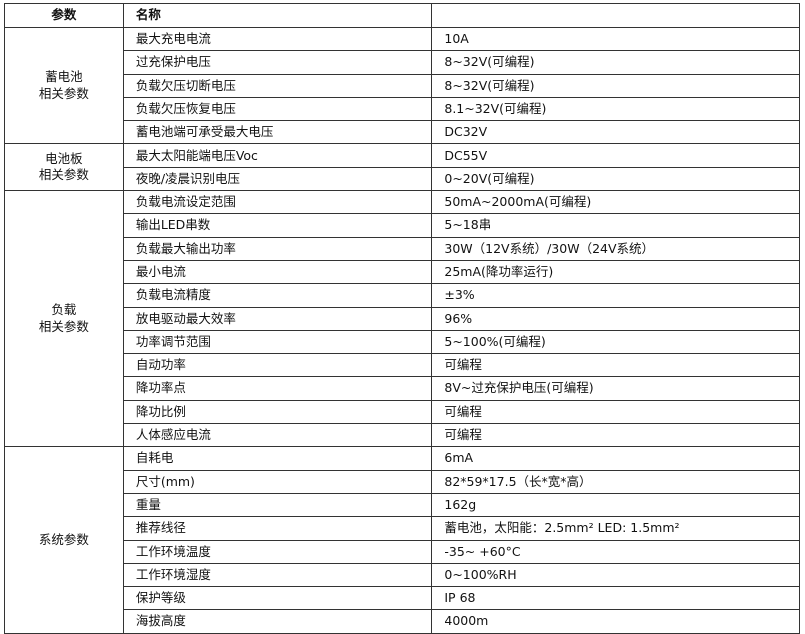 Image resolution: width=805 pixels, height=634 pixels. What do you see at coordinates (64, 85) in the screenshot?
I see `group-label: 蓄电池 相关参数` at bounding box center [64, 85].